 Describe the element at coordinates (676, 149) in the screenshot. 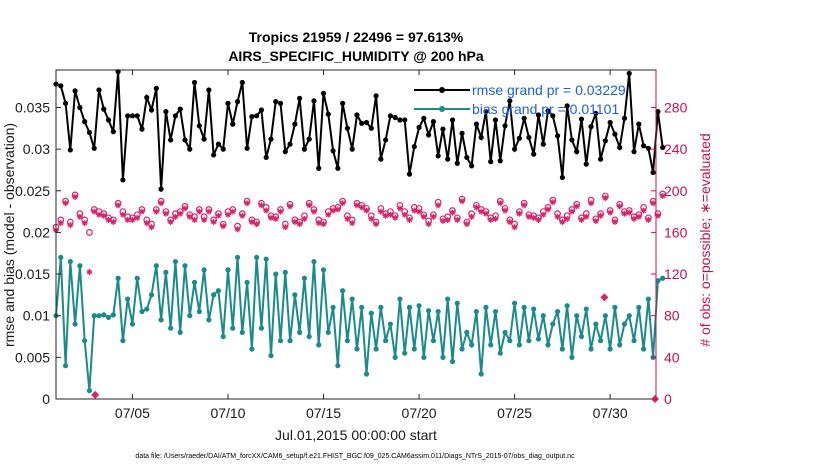

I see `y-tick-label-right: 240` at that location.